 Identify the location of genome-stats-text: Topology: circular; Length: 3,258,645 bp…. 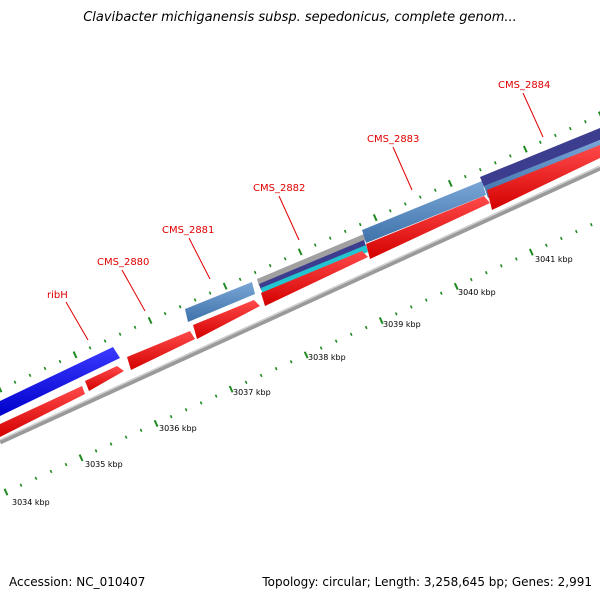
(427, 582).